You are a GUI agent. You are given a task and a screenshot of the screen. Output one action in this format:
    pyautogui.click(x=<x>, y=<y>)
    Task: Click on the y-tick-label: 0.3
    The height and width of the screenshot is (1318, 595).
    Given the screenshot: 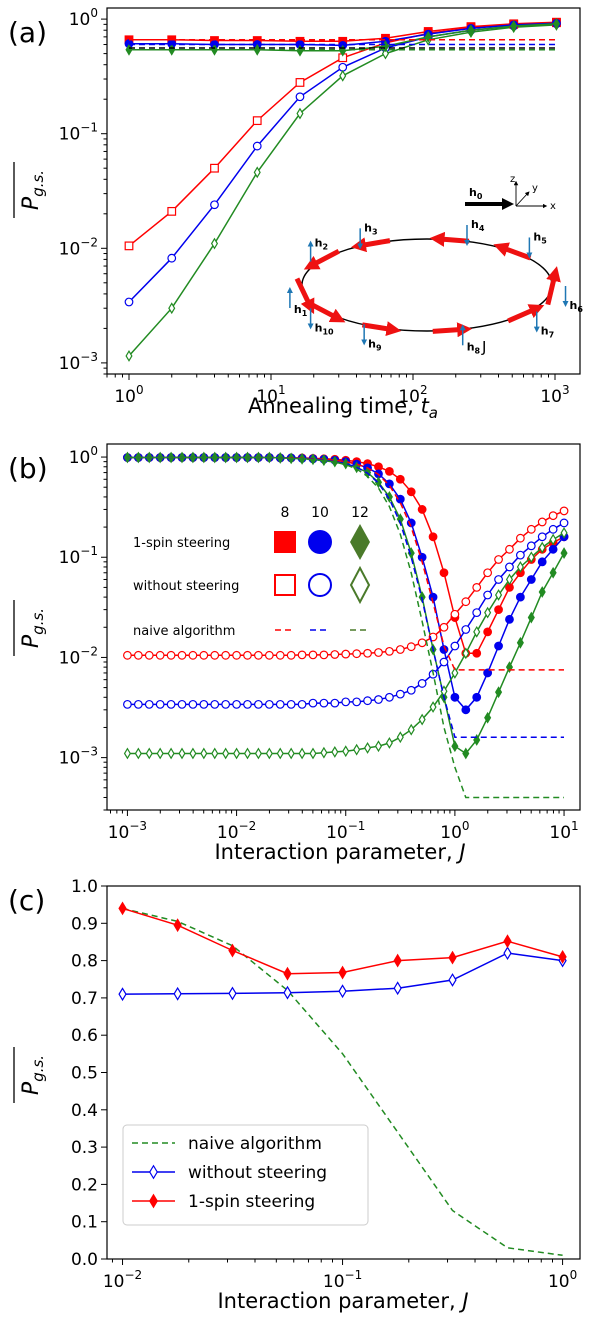 What is the action you would take?
    pyautogui.click(x=84, y=1148)
    